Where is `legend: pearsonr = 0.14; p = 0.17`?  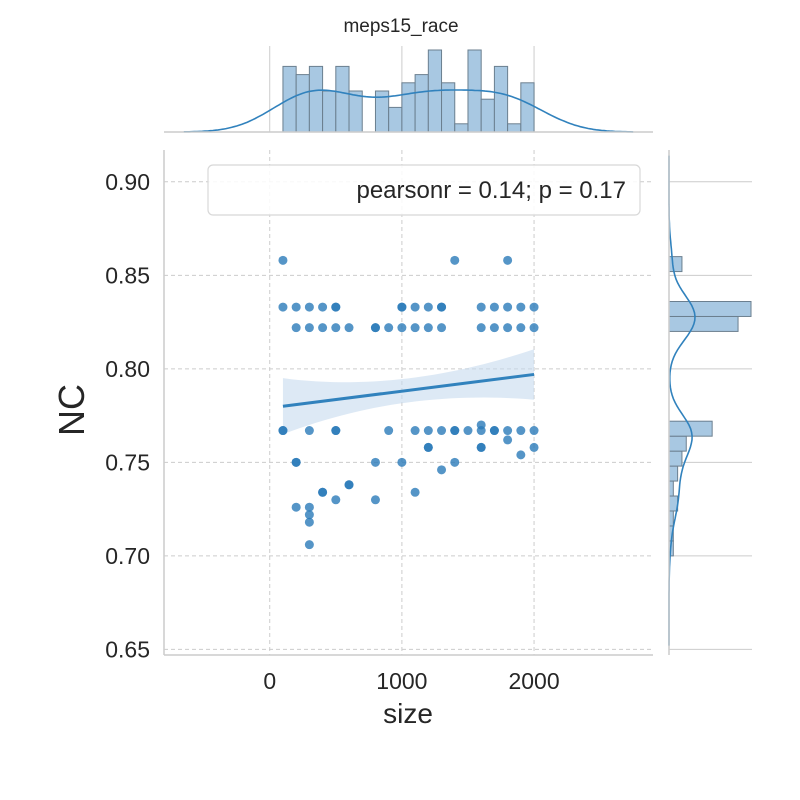
legend: pearsonr = 0.14; p = 0.17 is located at coordinates (424, 190).